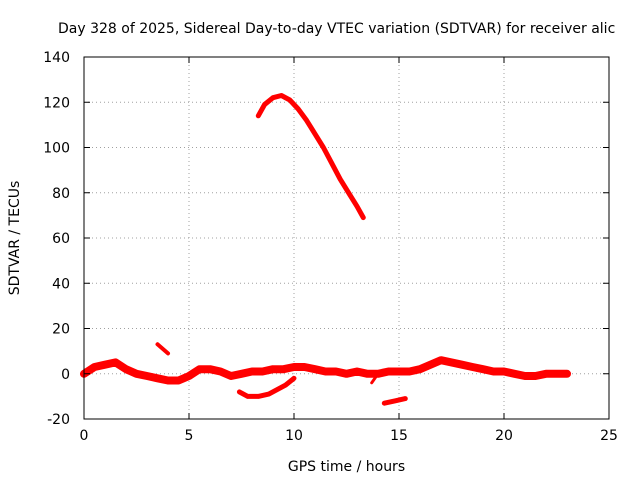  Describe the element at coordinates (15, 238) in the screenshot. I see `y-axis-label: SDTVAR / TECUs` at that location.